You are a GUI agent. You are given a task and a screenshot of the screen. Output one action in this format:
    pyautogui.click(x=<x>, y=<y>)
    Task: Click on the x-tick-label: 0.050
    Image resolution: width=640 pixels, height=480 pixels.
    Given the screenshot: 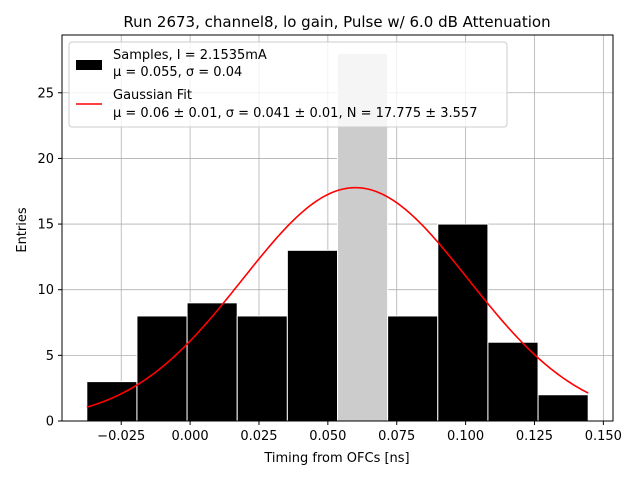 What is the action you would take?
    pyautogui.click(x=327, y=436)
    